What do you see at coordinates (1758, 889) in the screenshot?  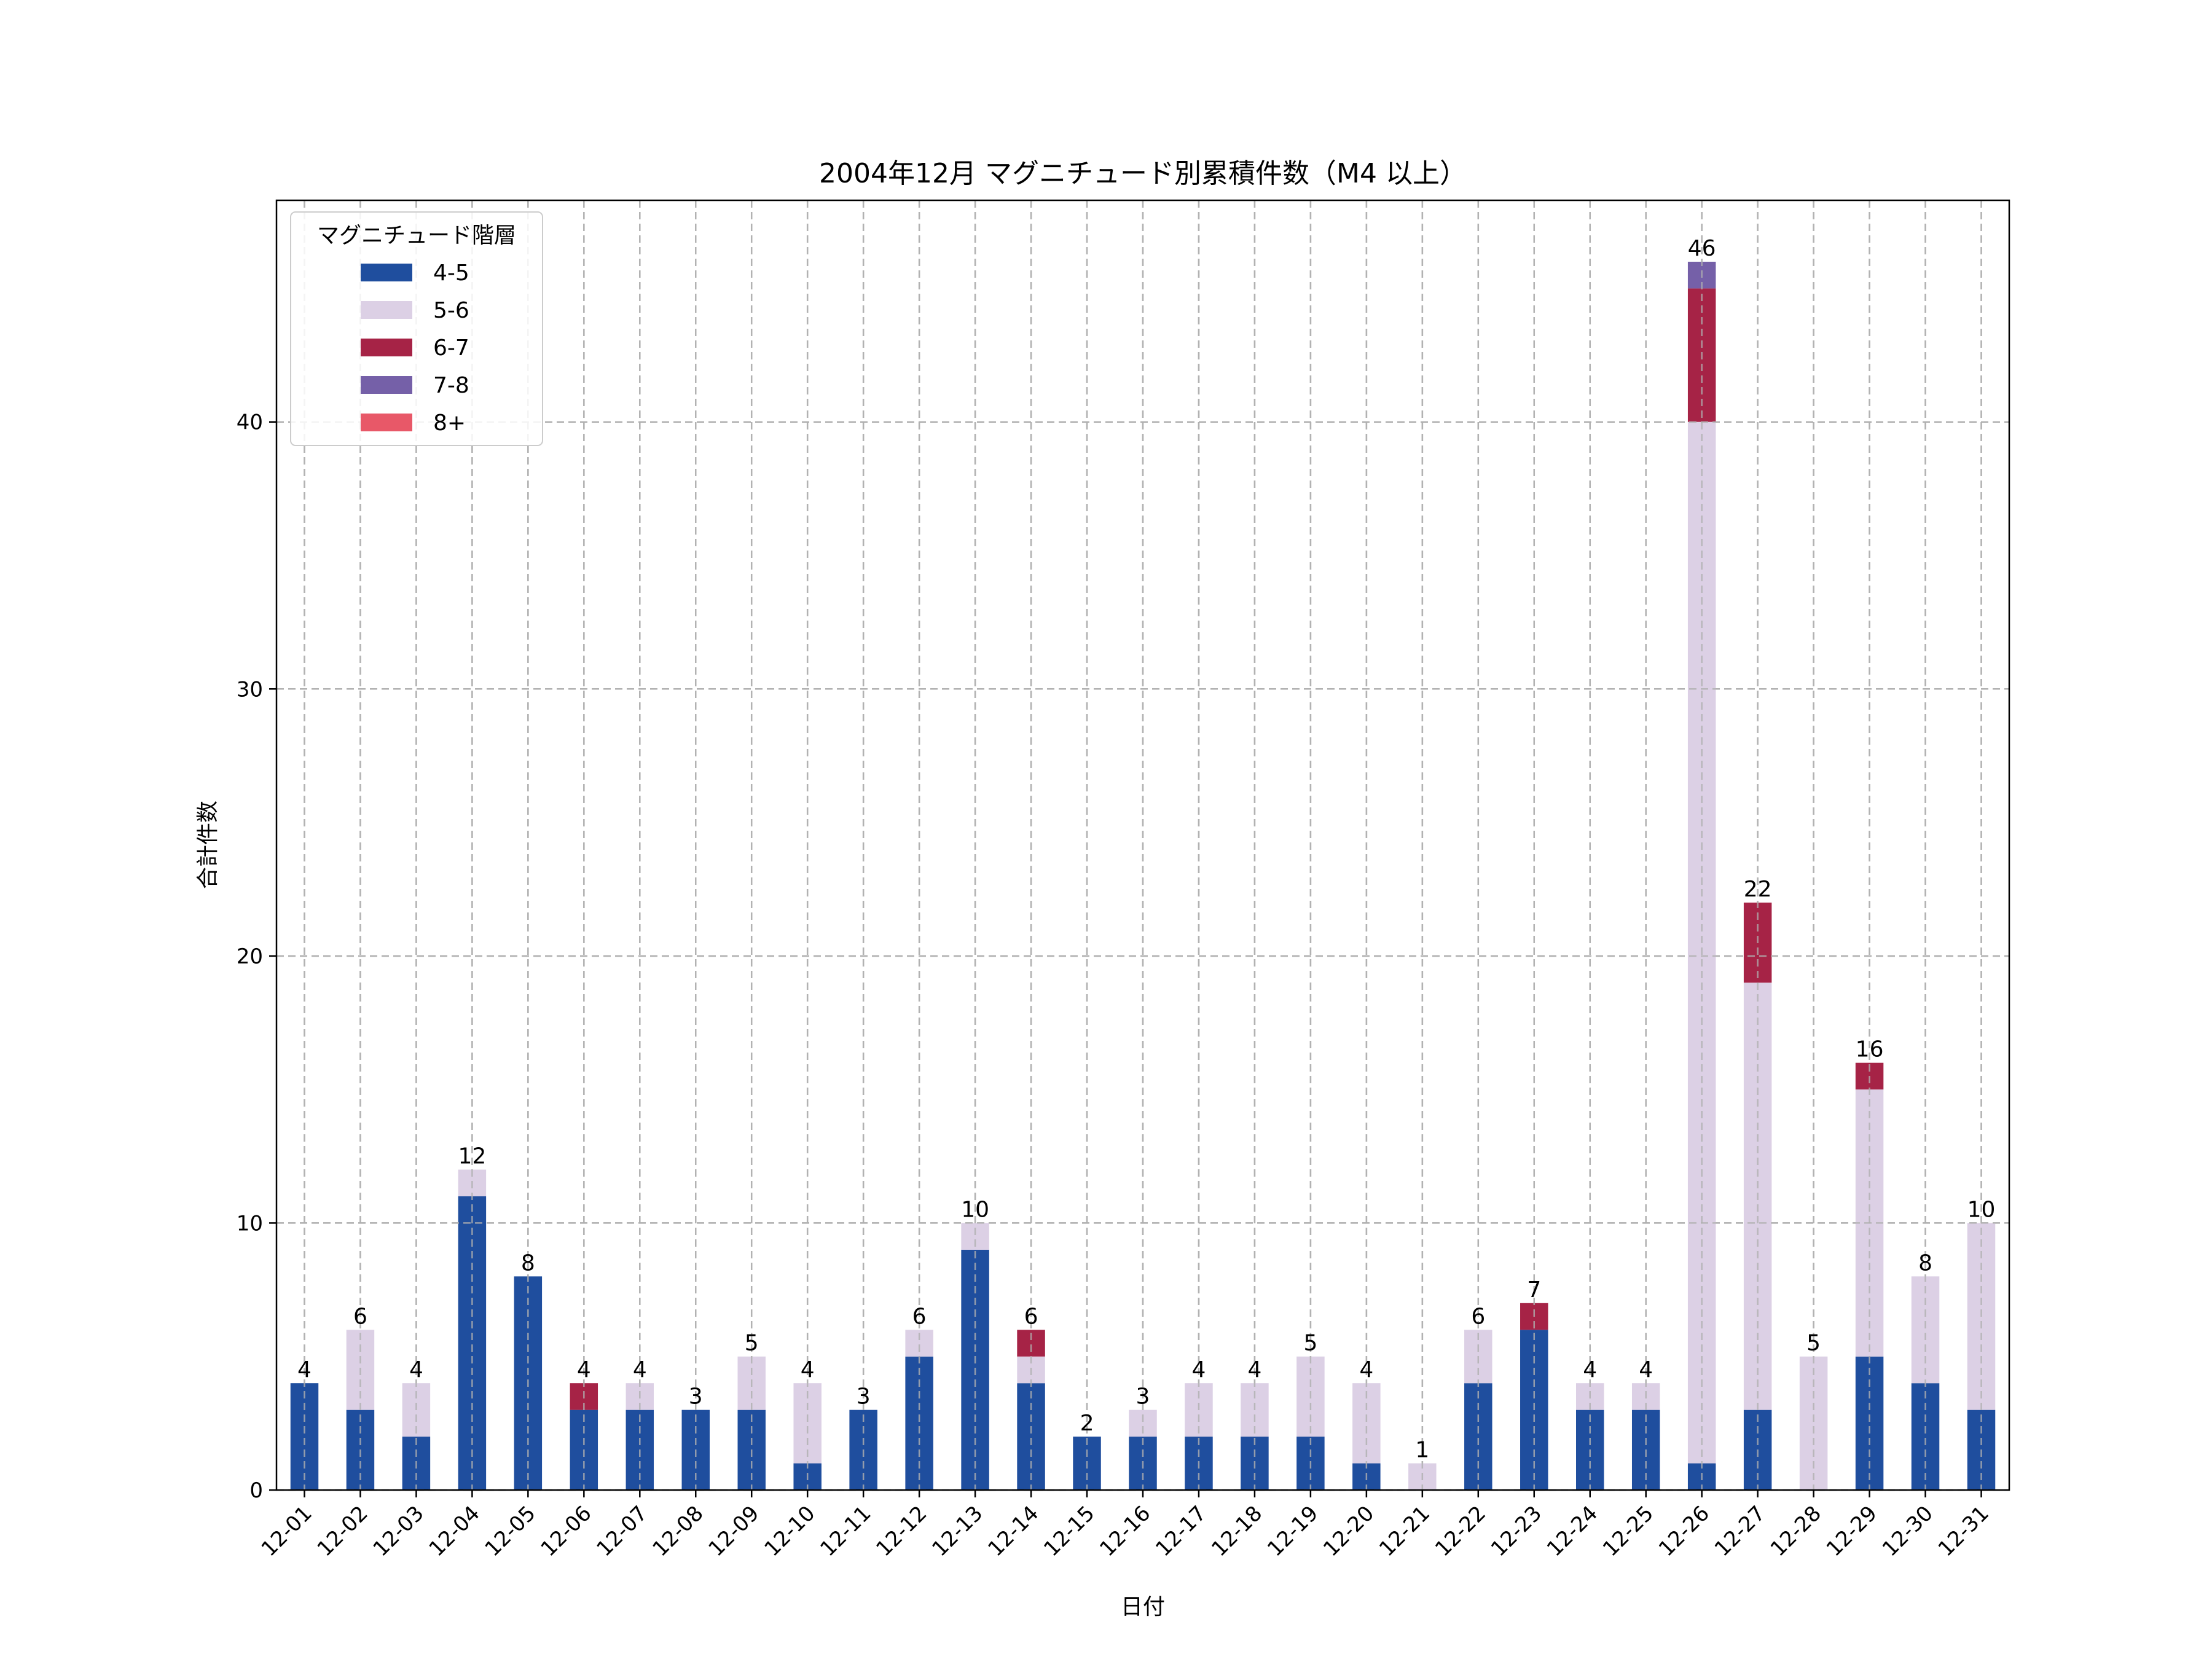 I see `bar-total-label: 22` at bounding box center [1758, 889].